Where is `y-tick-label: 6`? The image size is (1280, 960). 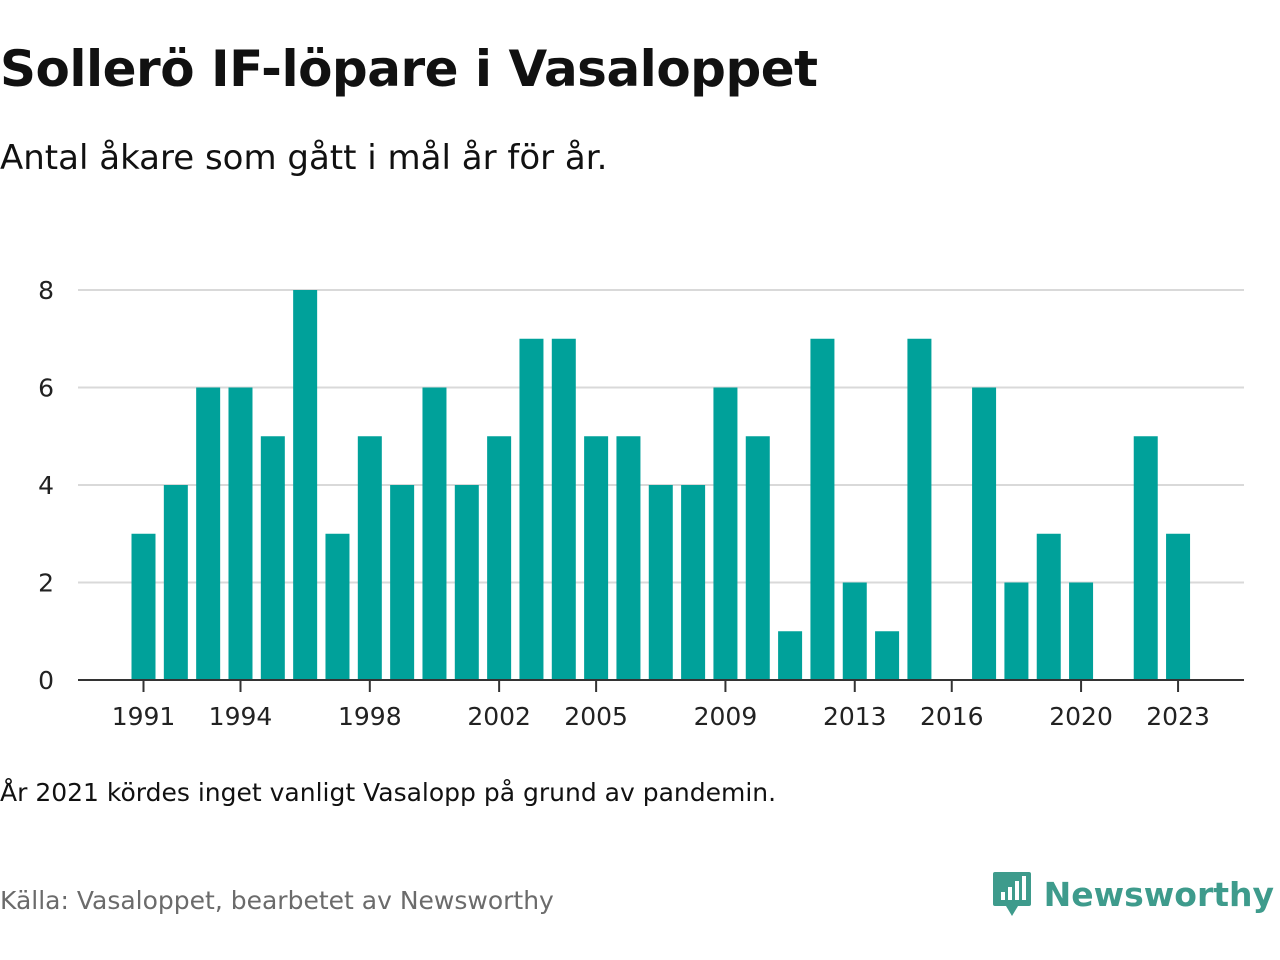
y-tick-label: 6 is located at coordinates (46, 388).